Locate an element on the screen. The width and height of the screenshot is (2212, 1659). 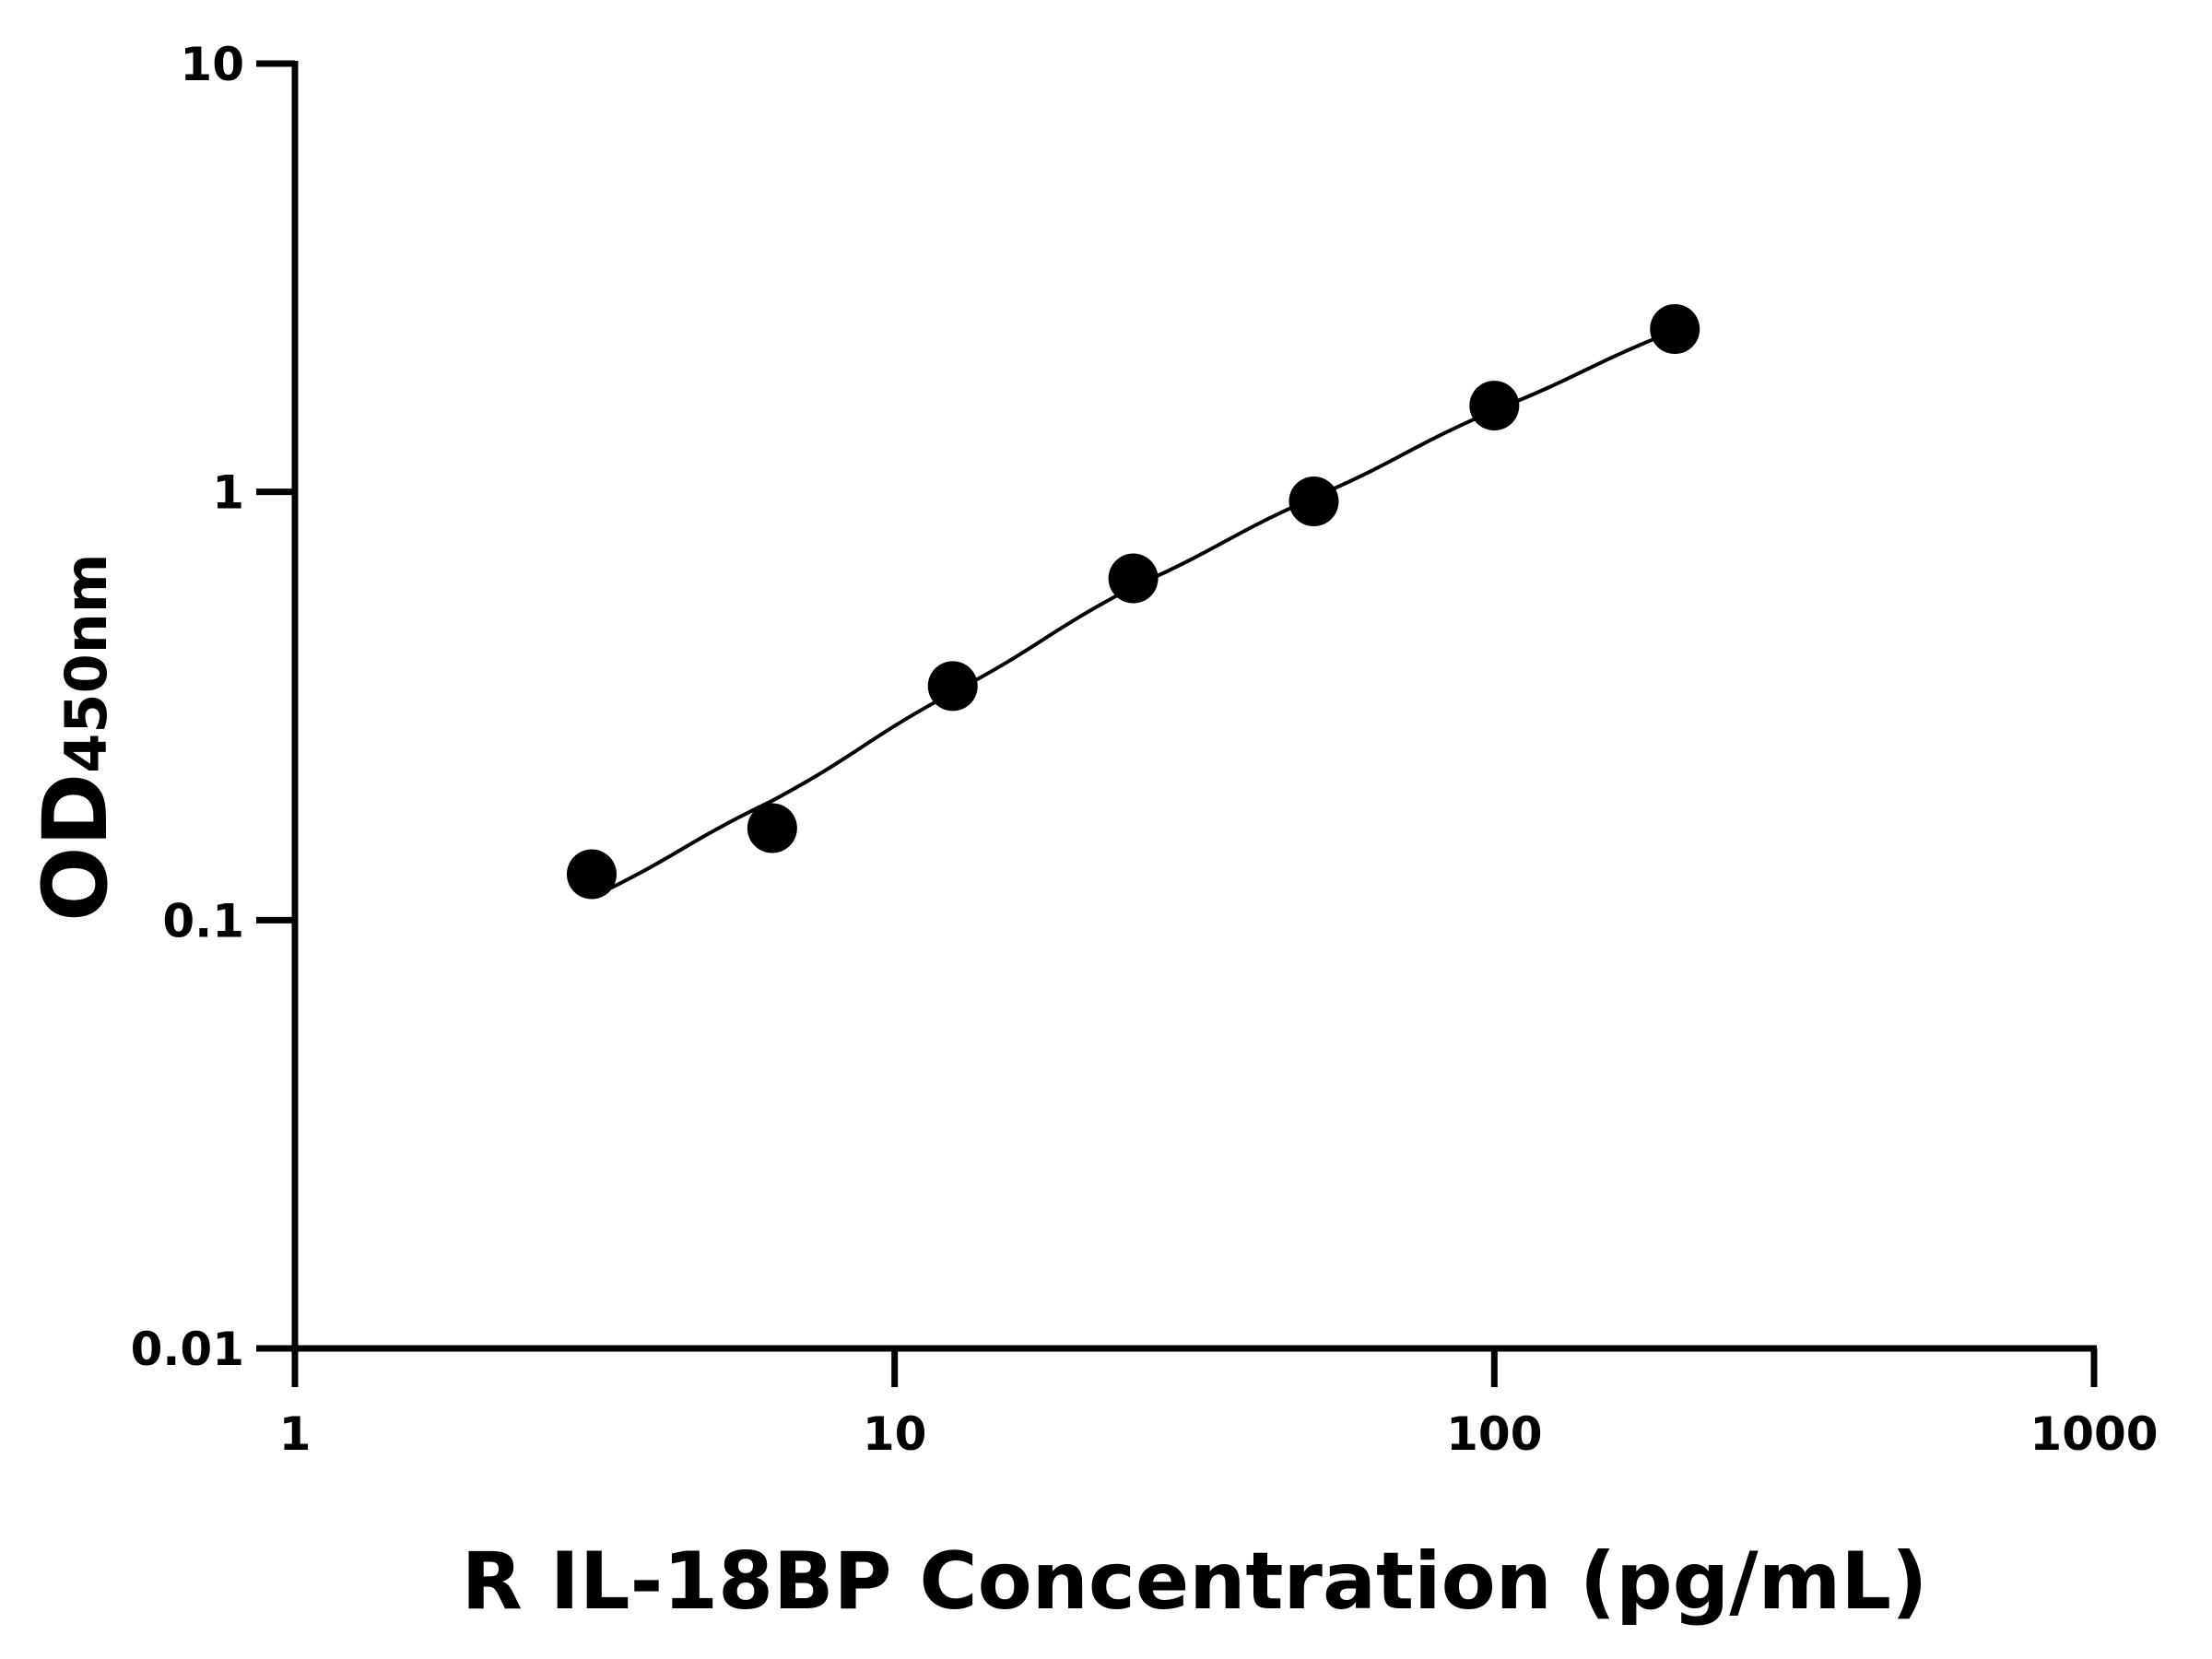
y-tick-label: 0.01 is located at coordinates (187, 1349).